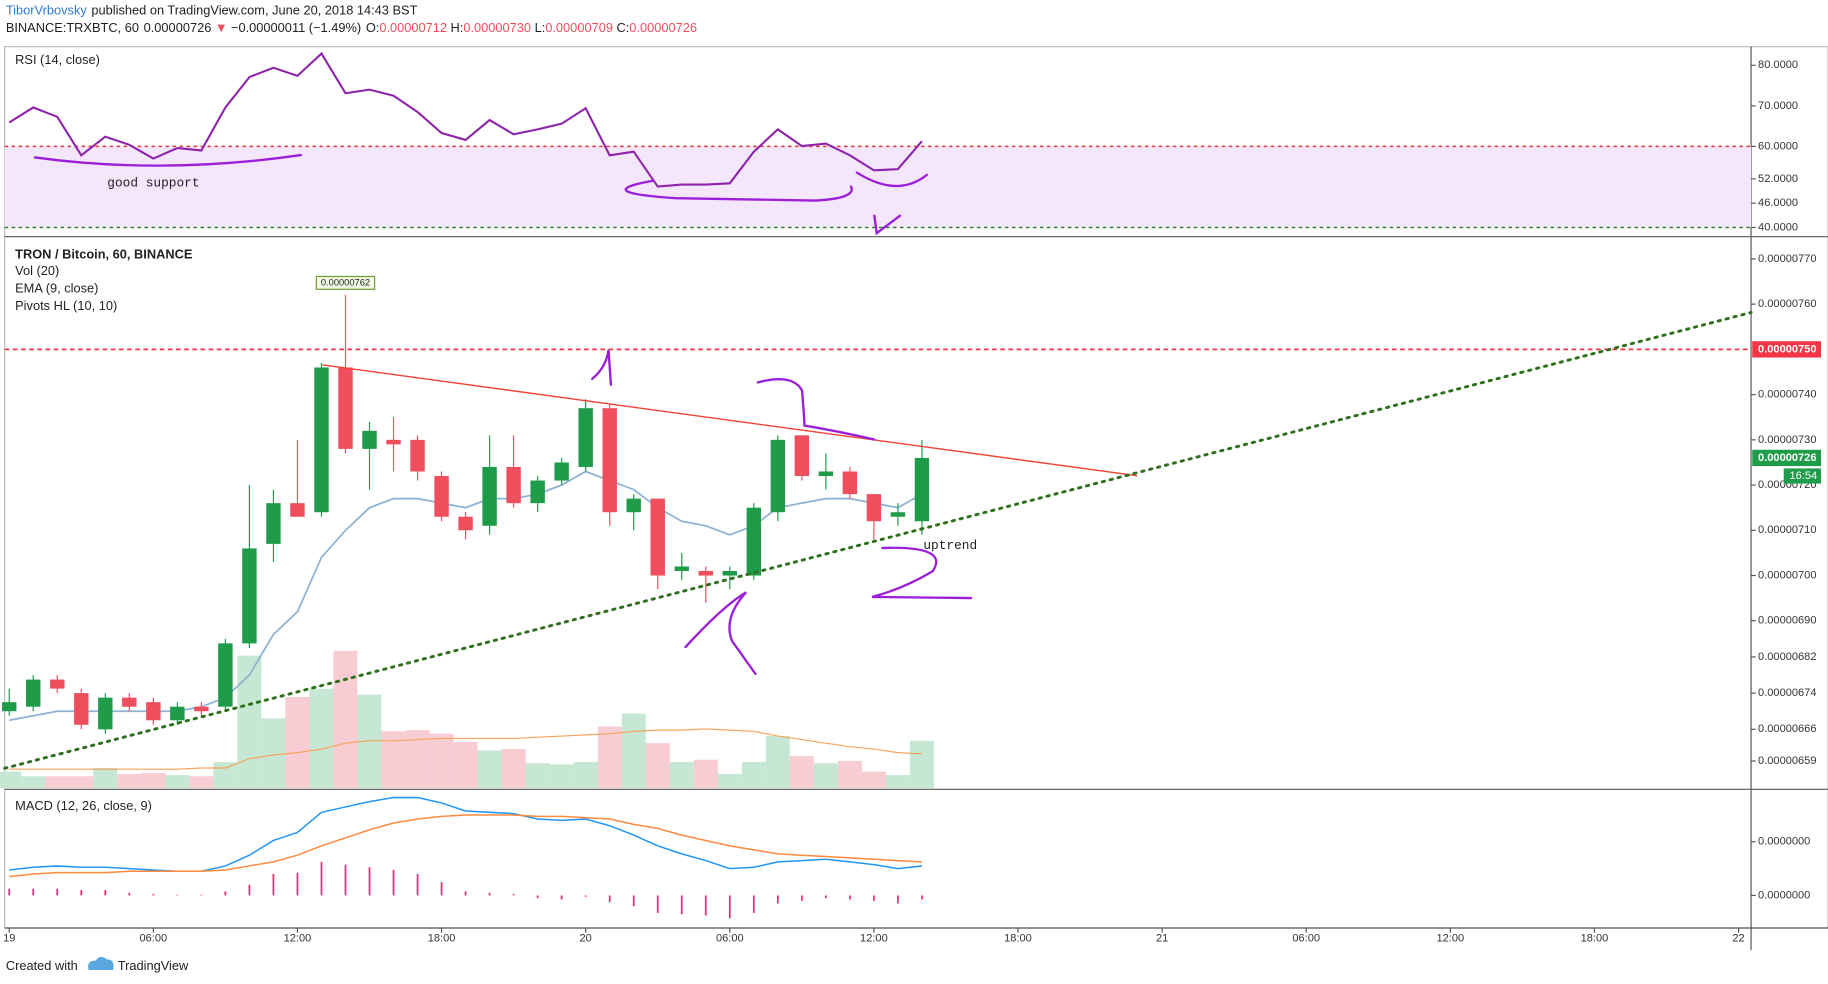 This screenshot has width=1828, height=984. Describe the element at coordinates (1162, 938) in the screenshot. I see `x-tick-label: 21` at that location.